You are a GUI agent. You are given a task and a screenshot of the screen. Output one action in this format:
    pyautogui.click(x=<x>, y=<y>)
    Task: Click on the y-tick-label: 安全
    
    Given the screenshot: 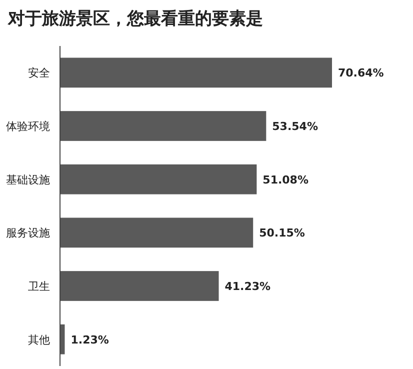 What is the action you would take?
    pyautogui.click(x=39, y=73)
    